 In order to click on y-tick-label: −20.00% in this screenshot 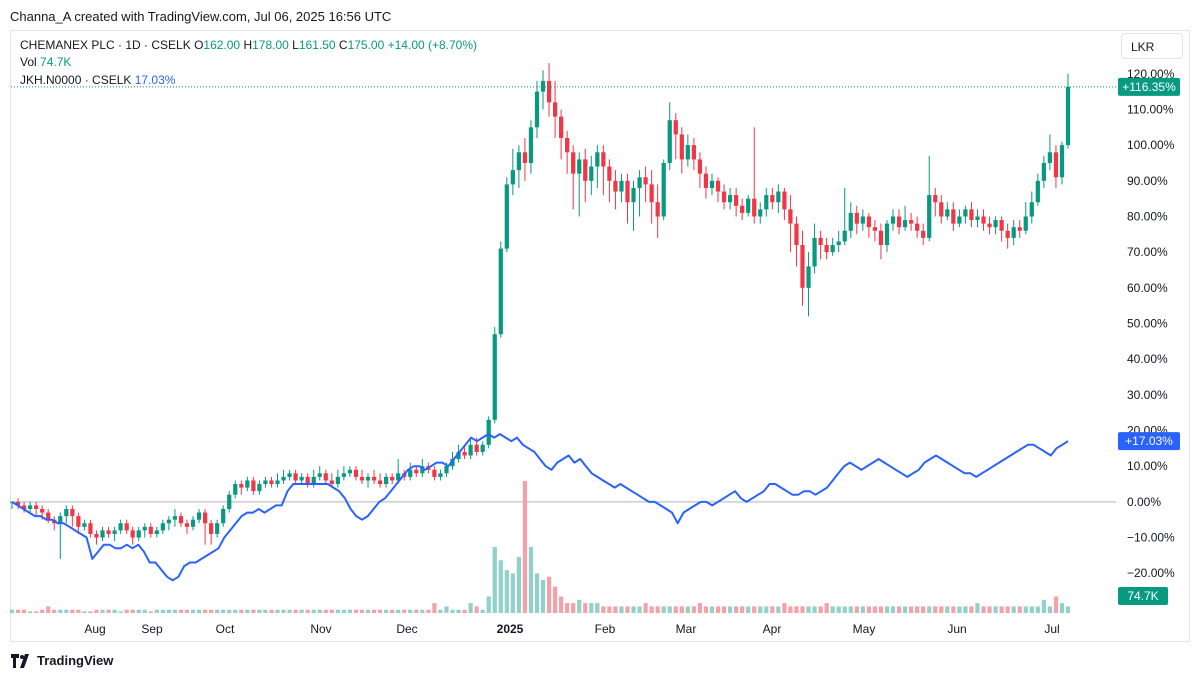, I will do `click(1151, 573)`.